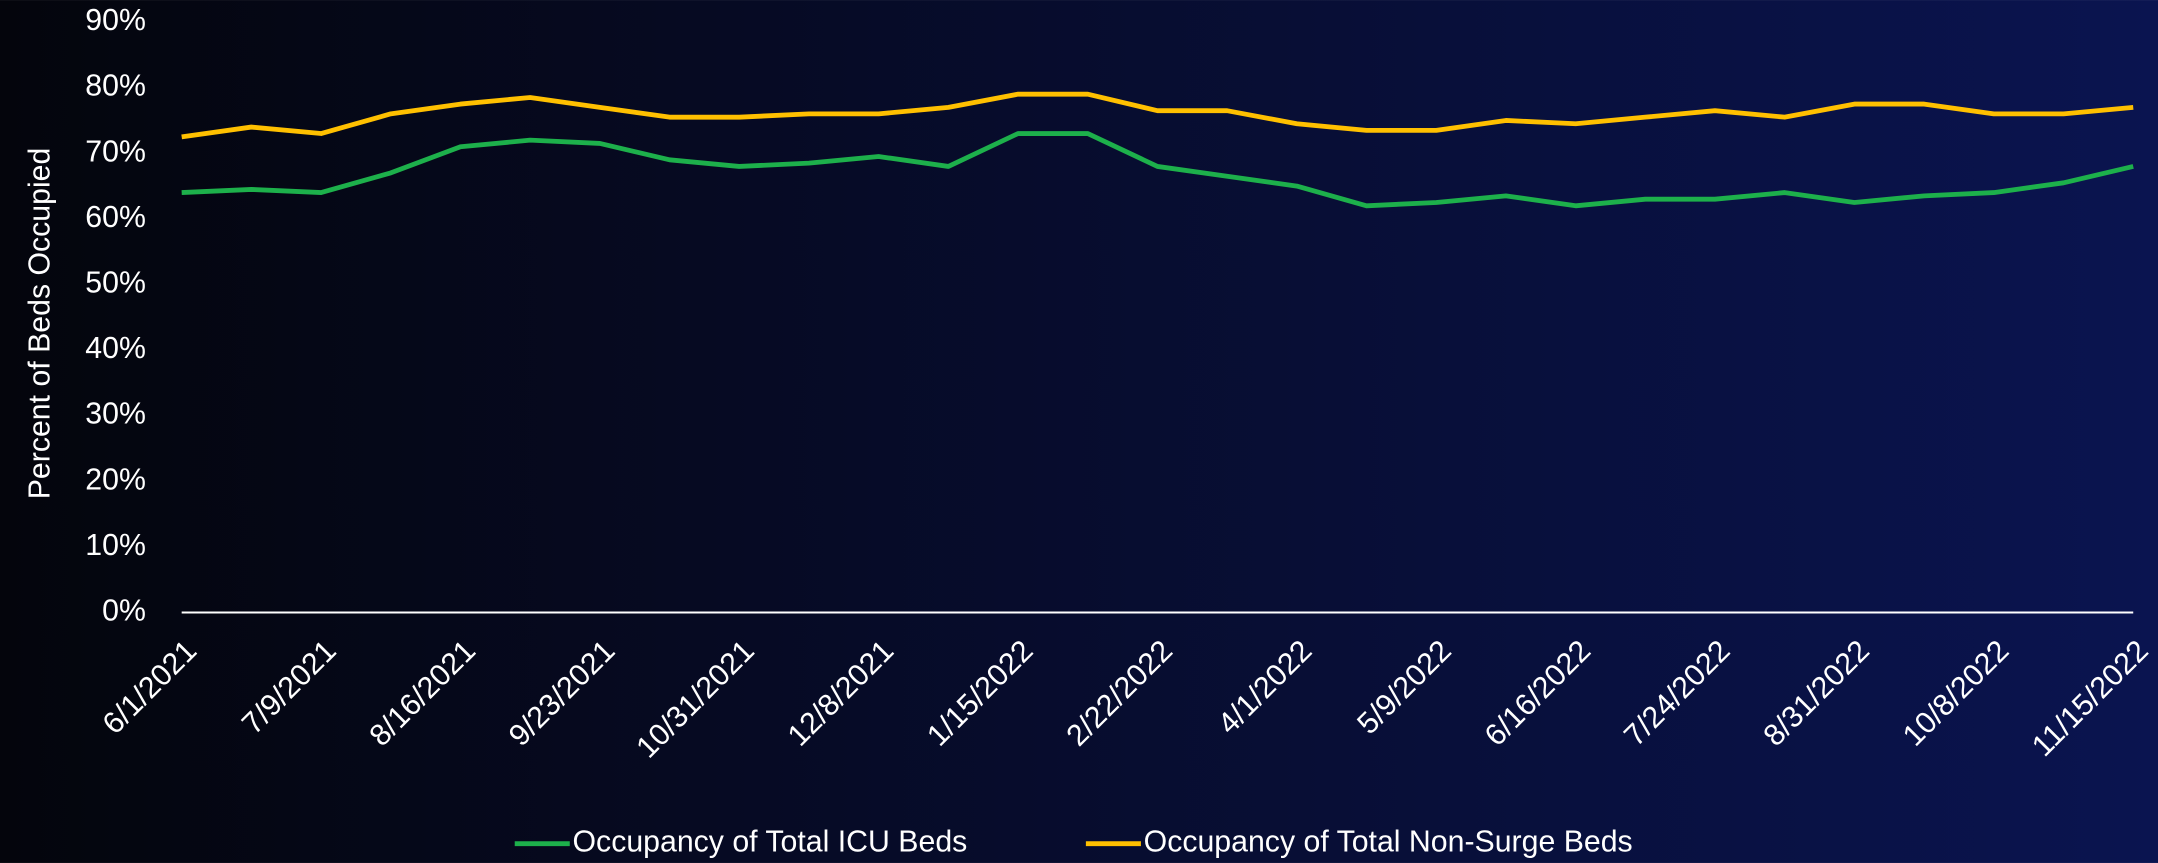 This screenshot has height=863, width=2158. I want to click on legend-label: Occupancy of Total Non-Surge Beds, so click(1388, 842).